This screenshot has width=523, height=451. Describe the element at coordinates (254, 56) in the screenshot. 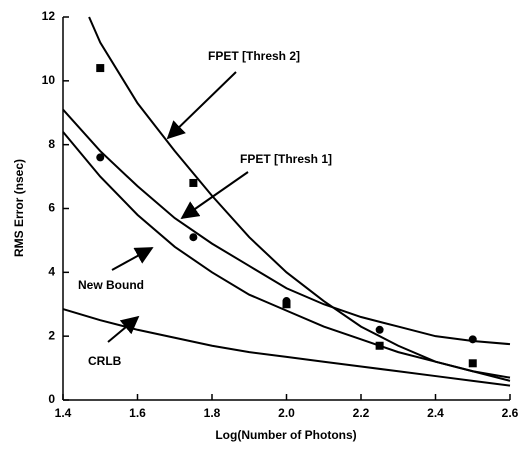

I see `annotation: FPET [Thresh 2]` at that location.